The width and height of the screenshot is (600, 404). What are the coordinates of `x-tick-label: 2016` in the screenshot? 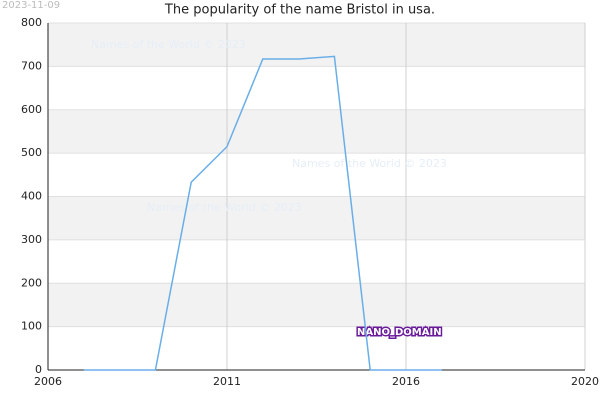 It's located at (406, 381).